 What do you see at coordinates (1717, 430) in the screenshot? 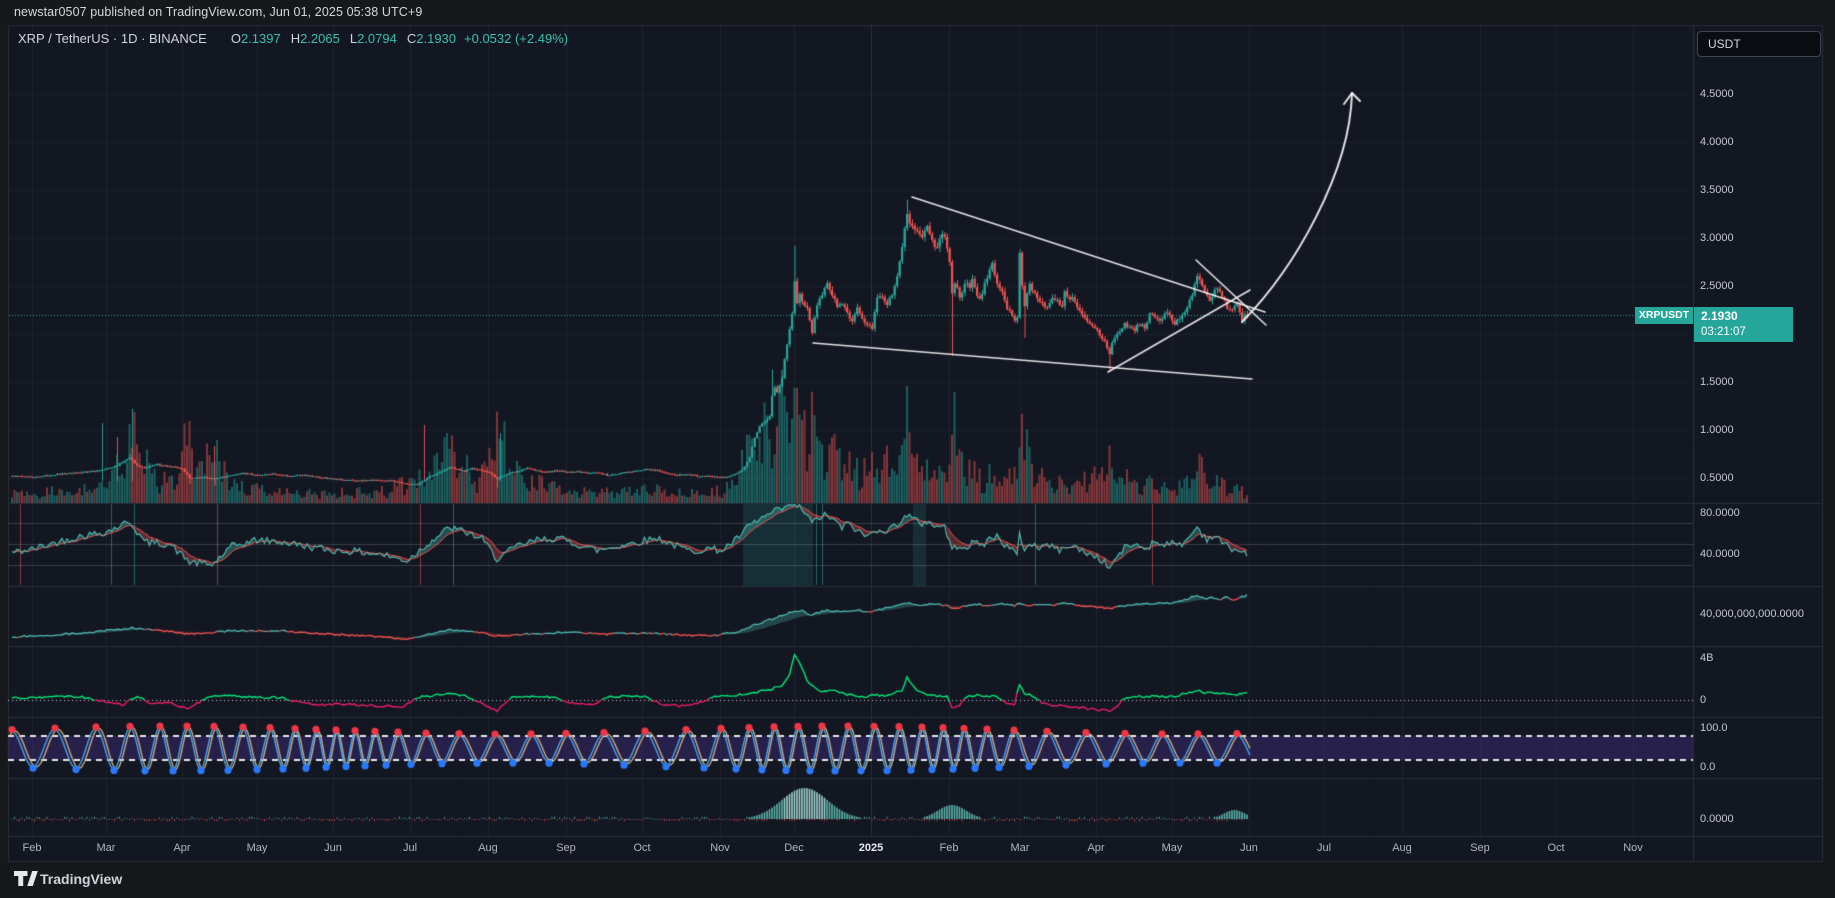
I see `price-tick-label: 1.0000` at bounding box center [1717, 430].